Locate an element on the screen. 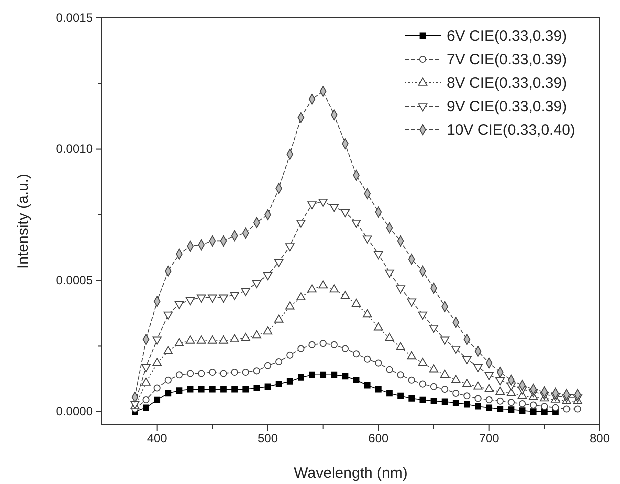 The height and width of the screenshot is (484, 620). legend-label: 10V CIE(0.33,0.40) is located at coordinates (511, 130).